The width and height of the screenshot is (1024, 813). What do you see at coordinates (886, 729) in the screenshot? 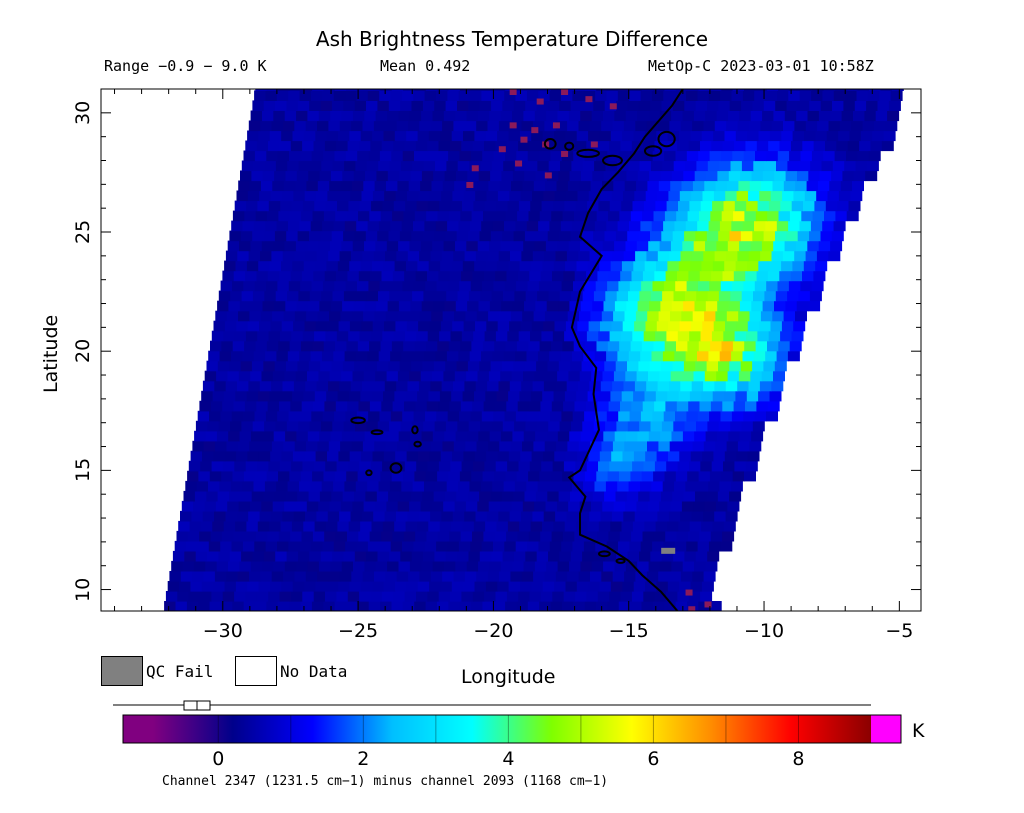
I see `colorbar-over-swatch` at bounding box center [886, 729].